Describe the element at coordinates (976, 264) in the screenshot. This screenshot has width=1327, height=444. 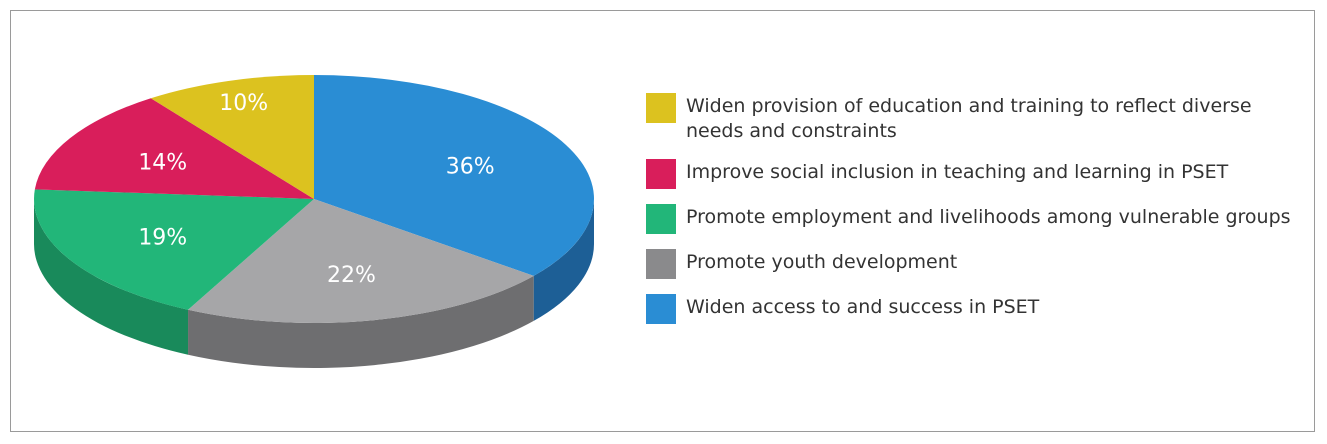
I see `legend-item: Promote youth development` at that location.